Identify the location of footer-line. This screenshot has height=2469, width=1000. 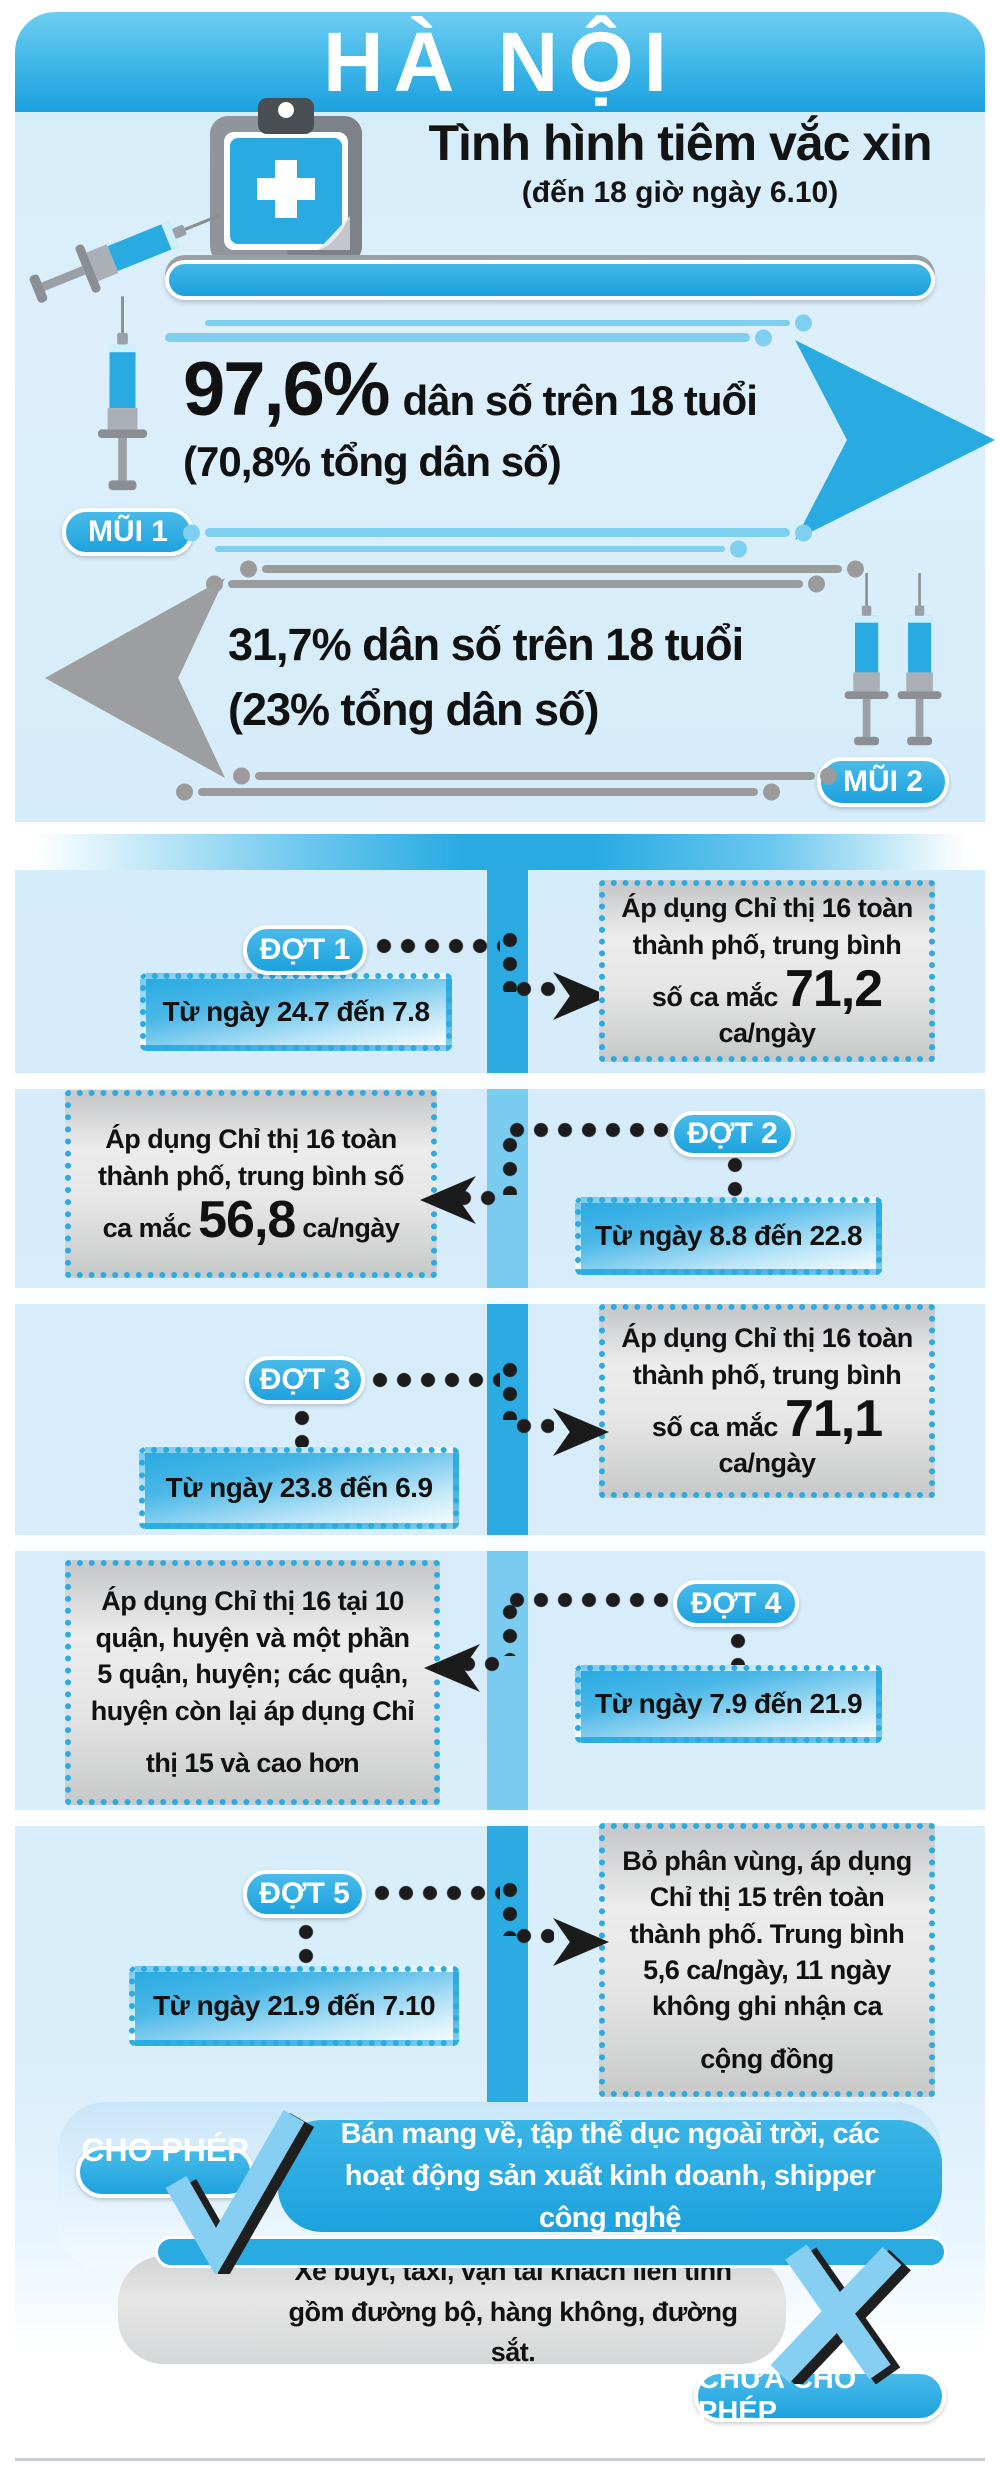
(500, 2459).